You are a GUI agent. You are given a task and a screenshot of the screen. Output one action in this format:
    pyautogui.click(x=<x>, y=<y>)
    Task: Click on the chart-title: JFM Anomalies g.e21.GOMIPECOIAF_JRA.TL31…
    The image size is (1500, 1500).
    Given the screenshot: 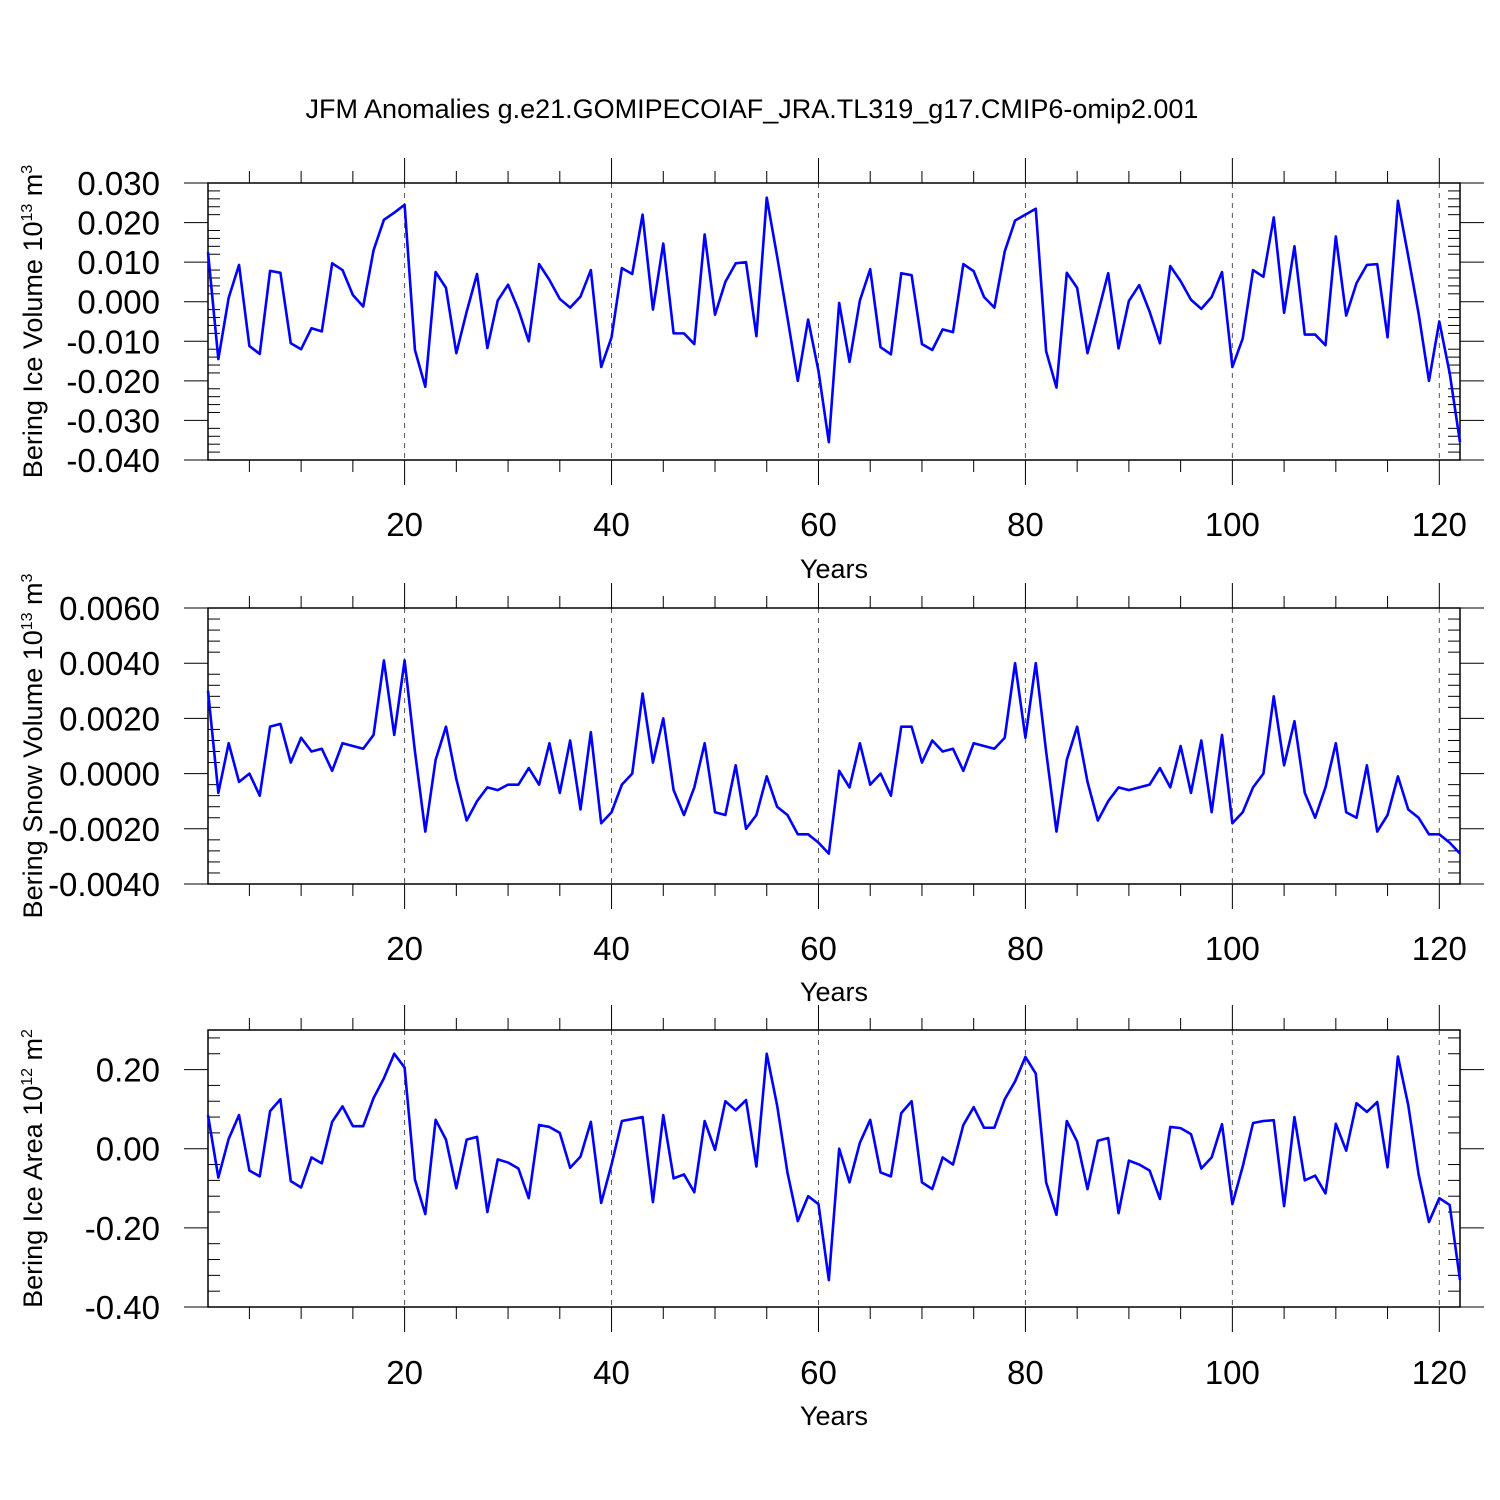 What is the action you would take?
    pyautogui.click(x=752, y=109)
    